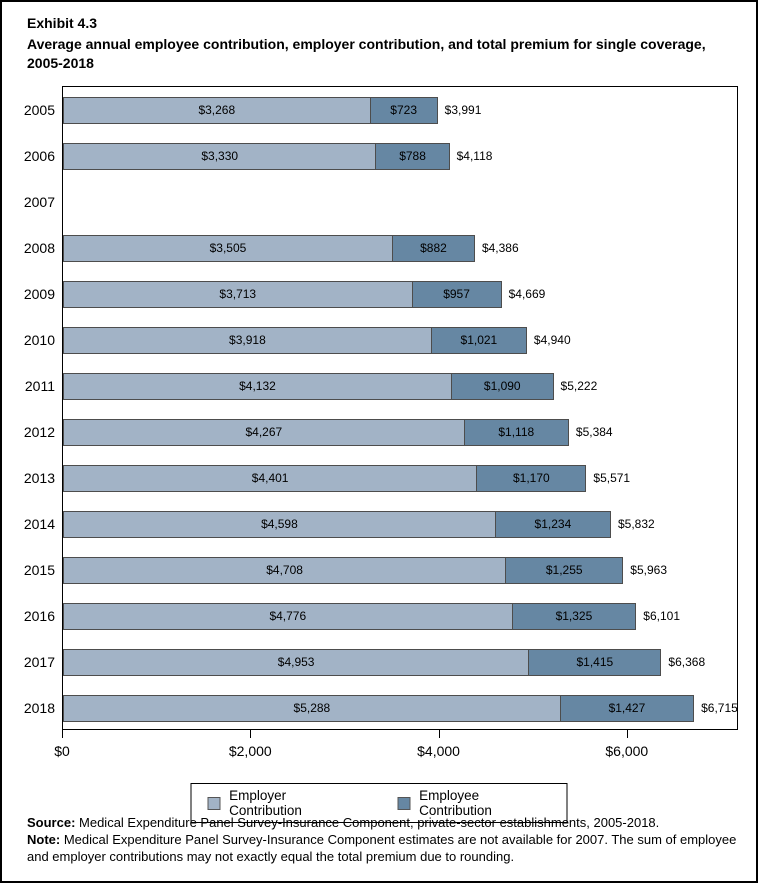 This screenshot has width=758, height=883. What do you see at coordinates (269, 248) in the screenshot?
I see `stacked-bar: $3,505 $882` at bounding box center [269, 248].